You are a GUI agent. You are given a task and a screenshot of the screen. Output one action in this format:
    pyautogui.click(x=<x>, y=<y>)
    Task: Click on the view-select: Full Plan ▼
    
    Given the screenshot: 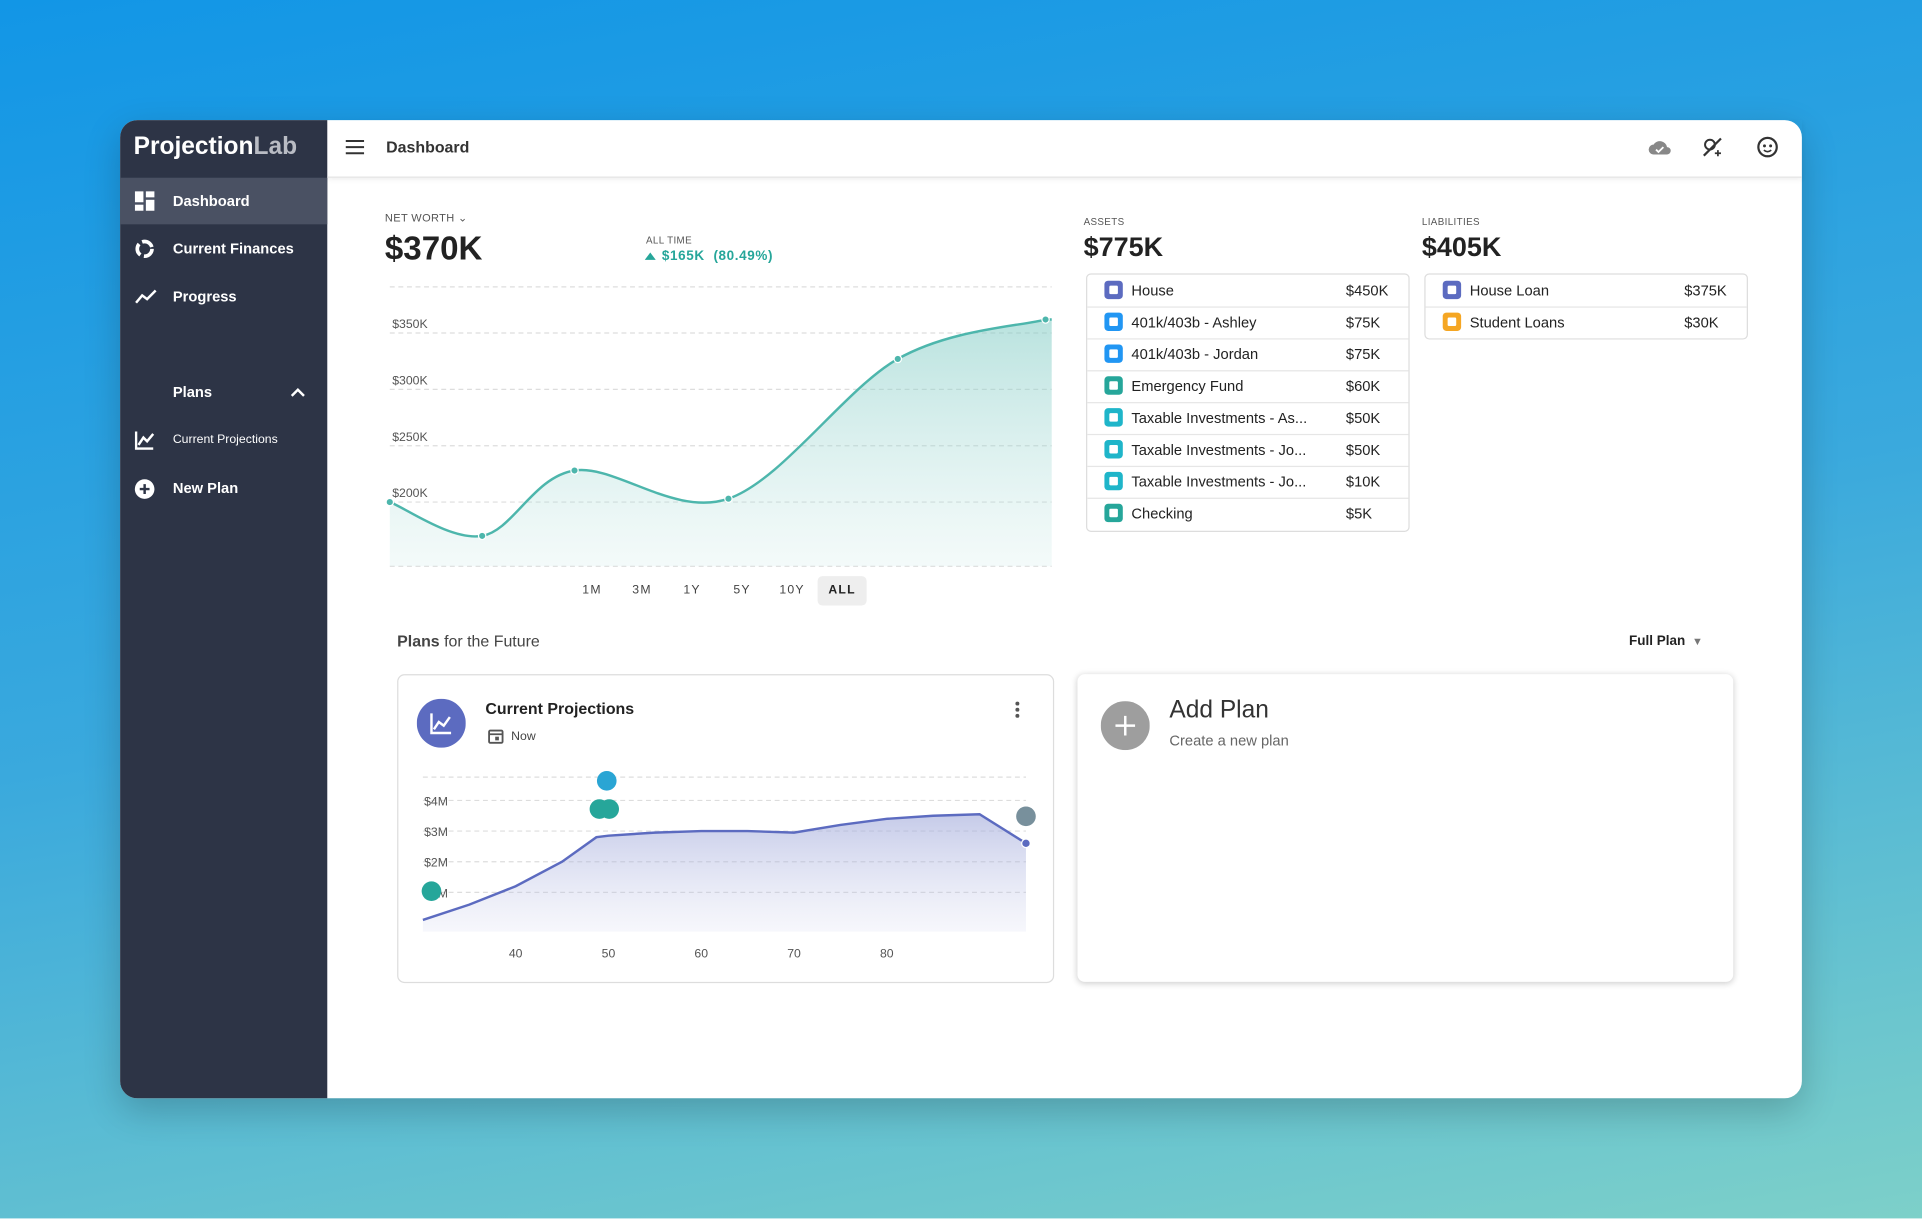 What is the action you would take?
    pyautogui.click(x=1666, y=641)
    